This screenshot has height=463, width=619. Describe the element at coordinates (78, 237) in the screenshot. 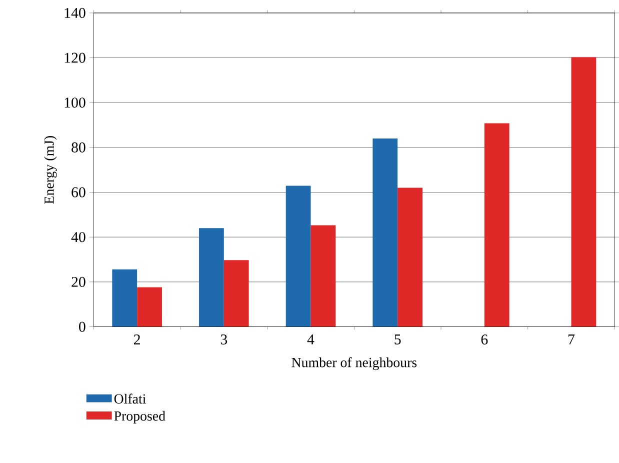

I see `y-tick-label: 40` at that location.